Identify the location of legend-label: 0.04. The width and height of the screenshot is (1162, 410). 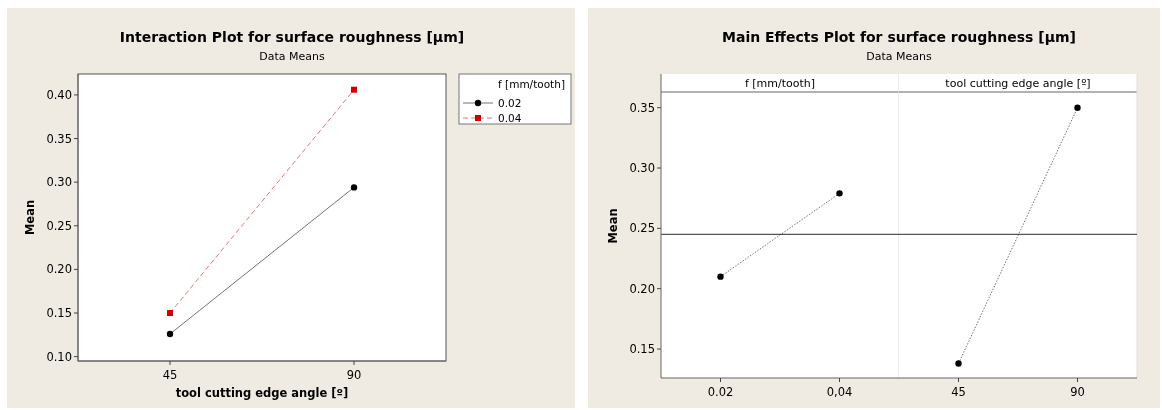
(510, 117).